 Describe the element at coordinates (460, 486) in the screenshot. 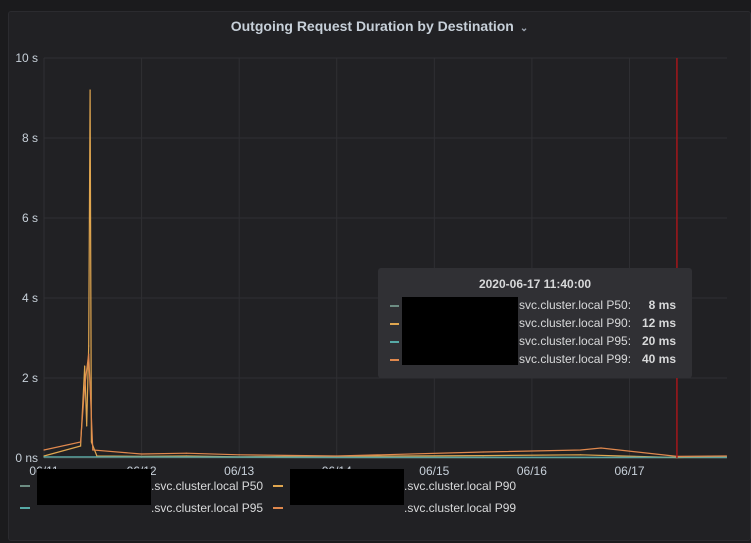

I see `legend-label: .svc.cluster.local P90` at that location.